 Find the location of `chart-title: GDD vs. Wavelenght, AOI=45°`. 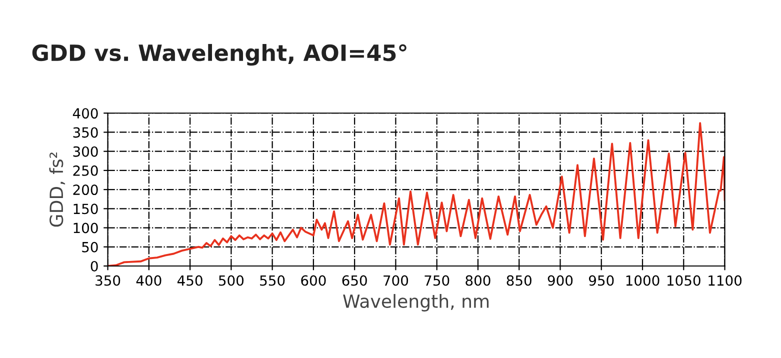

chart-title: GDD vs. Wavelenght, AOI=45° is located at coordinates (219, 55).